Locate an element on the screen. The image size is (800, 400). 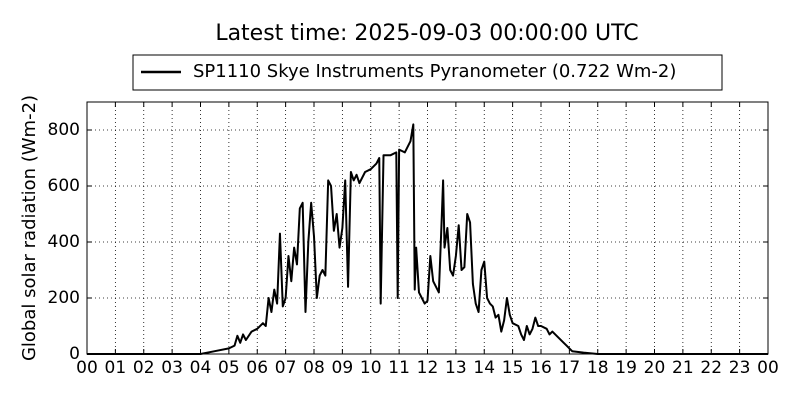
x-tick-label: 09 is located at coordinates (343, 368).